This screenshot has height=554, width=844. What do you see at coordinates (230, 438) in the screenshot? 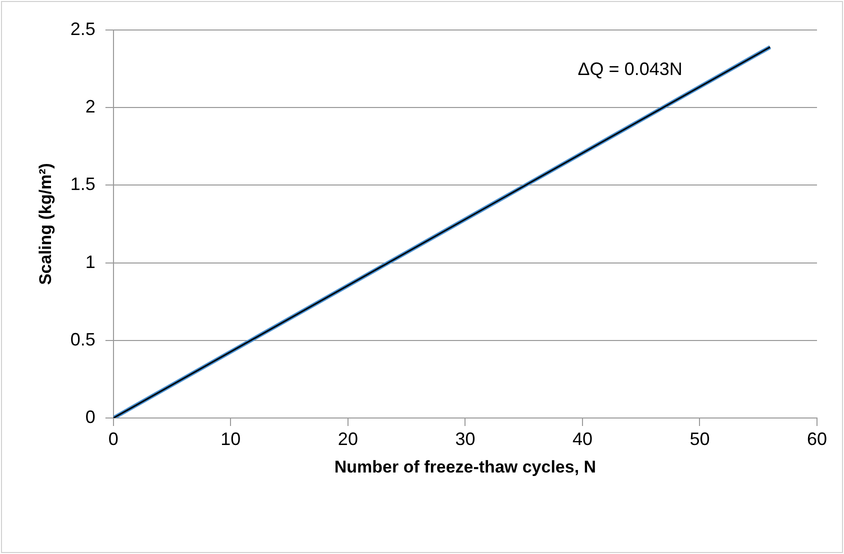
I see `x-tick-label: 10` at bounding box center [230, 438].